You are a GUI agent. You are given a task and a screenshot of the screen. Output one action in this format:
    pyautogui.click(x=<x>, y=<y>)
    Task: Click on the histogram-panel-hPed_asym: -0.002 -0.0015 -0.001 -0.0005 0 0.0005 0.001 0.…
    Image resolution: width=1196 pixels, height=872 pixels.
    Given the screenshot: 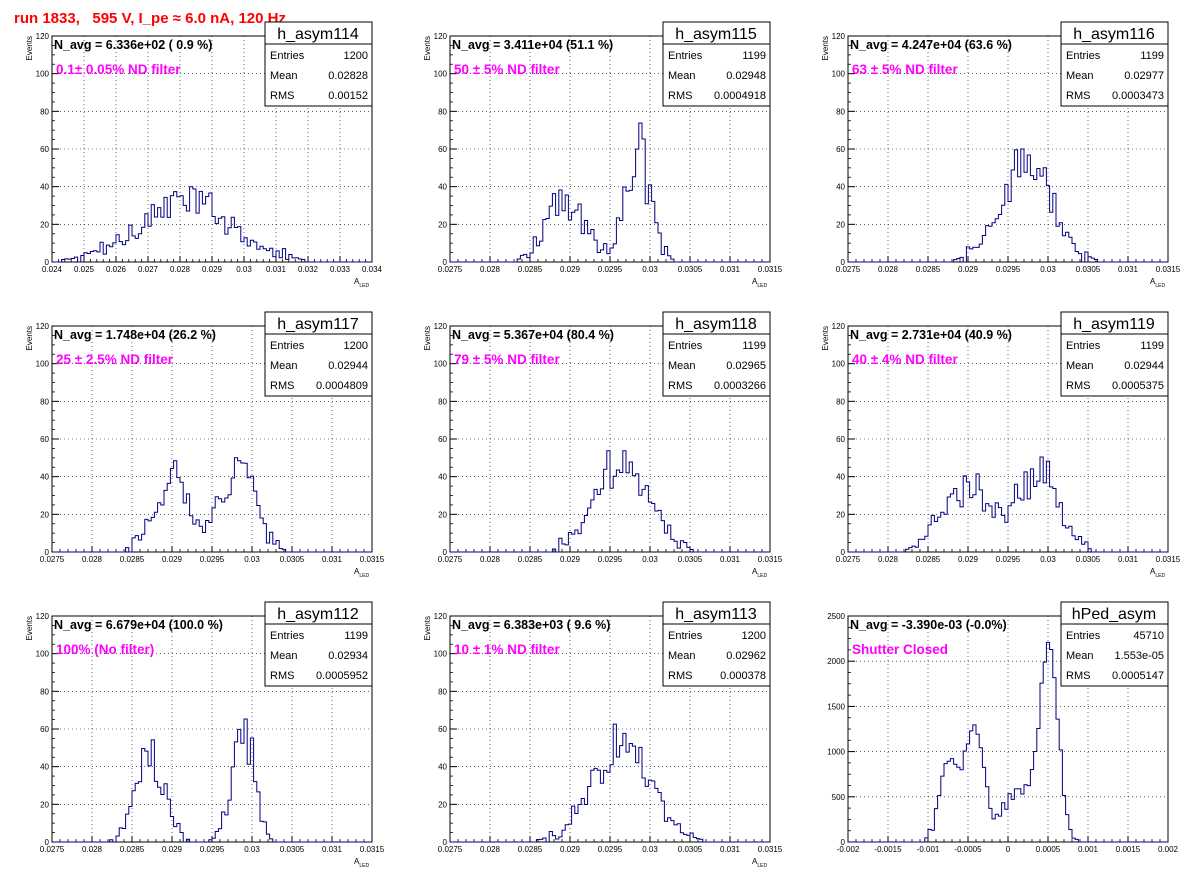 What is the action you would take?
    pyautogui.click(x=1003, y=727)
    